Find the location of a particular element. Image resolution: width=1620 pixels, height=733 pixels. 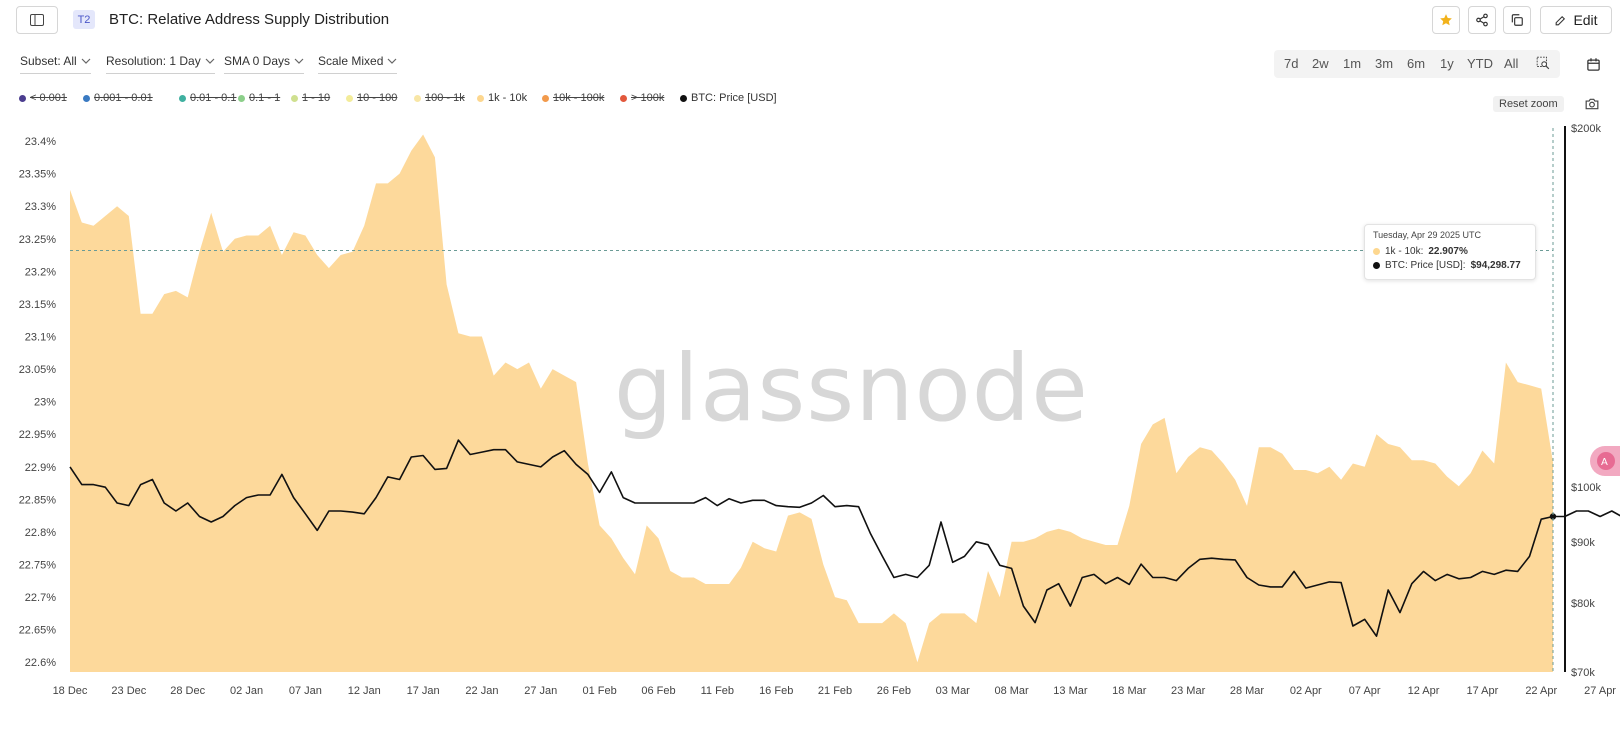

legend-label: 100 - 1k is located at coordinates (445, 98).